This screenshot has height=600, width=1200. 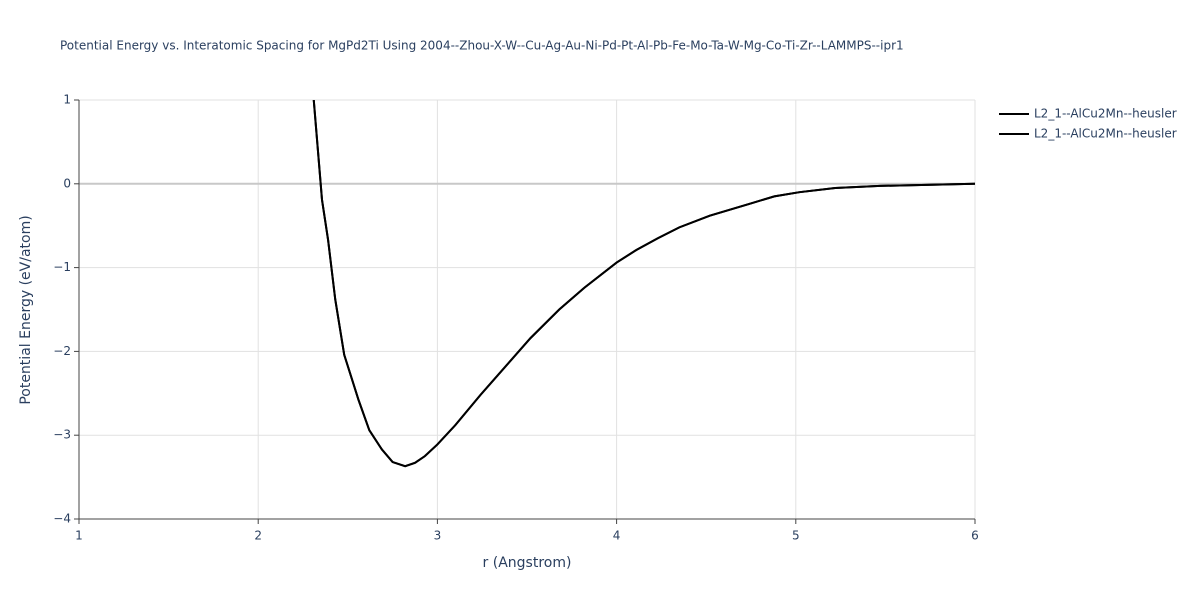 What do you see at coordinates (438, 536) in the screenshot?
I see `x-tick-label: 3` at bounding box center [438, 536].